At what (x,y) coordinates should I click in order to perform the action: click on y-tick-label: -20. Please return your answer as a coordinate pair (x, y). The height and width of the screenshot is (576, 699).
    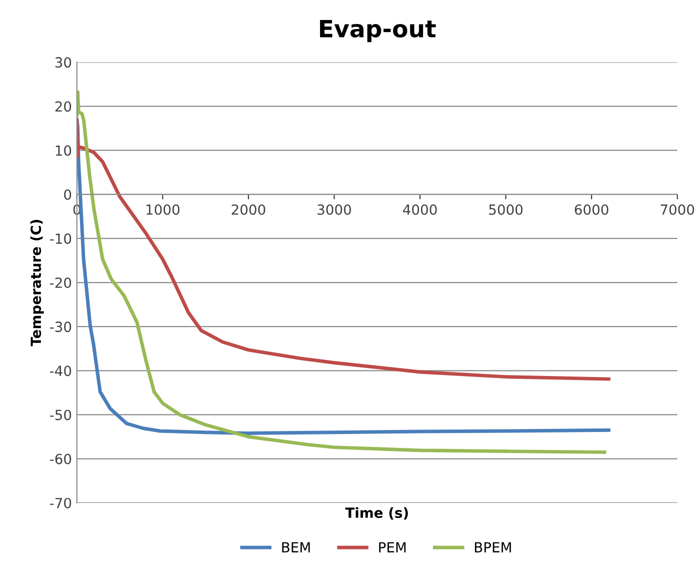
    Looking at the image, I should click on (61, 282).